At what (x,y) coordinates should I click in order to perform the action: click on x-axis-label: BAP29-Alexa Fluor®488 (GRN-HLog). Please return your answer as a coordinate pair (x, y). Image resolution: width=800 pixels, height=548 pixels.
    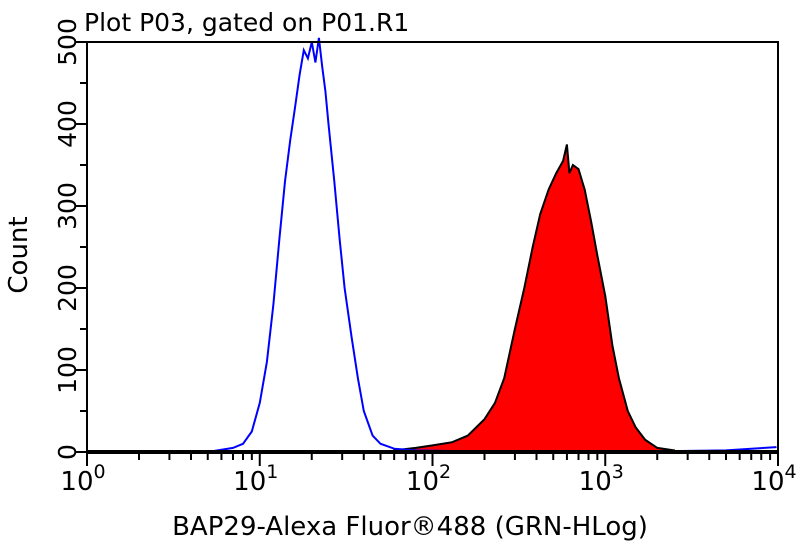
    Looking at the image, I should click on (410, 527).